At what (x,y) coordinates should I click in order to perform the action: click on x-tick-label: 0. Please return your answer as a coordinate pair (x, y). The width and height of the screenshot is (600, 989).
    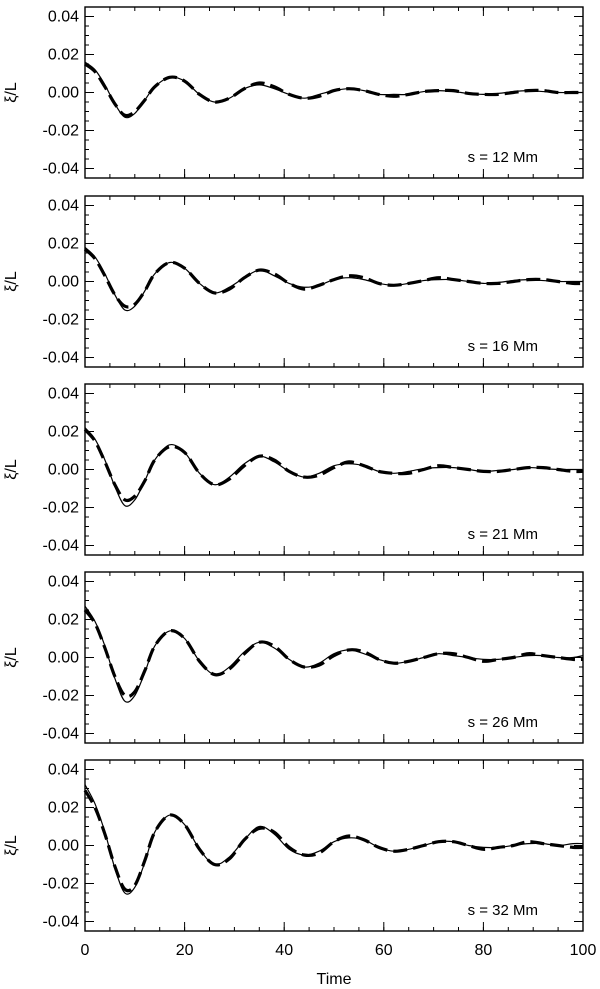
    Looking at the image, I should click on (85, 950).